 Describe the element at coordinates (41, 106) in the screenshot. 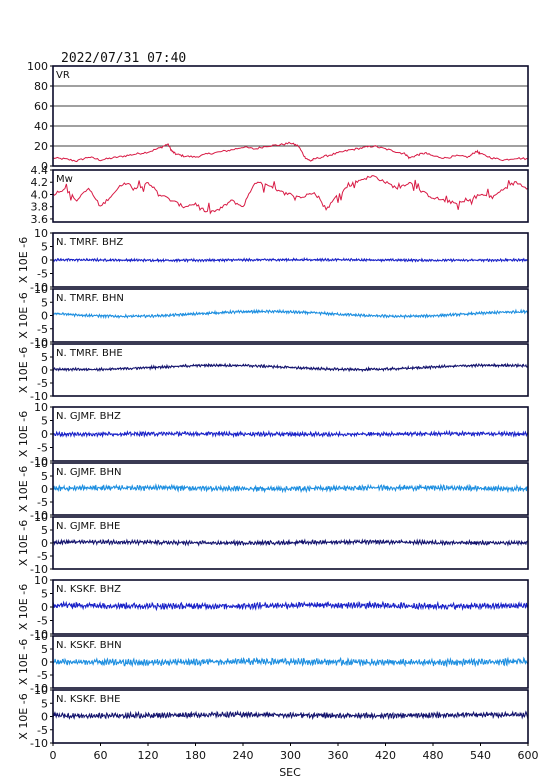

I see `y-tick-label: 60` at that location.